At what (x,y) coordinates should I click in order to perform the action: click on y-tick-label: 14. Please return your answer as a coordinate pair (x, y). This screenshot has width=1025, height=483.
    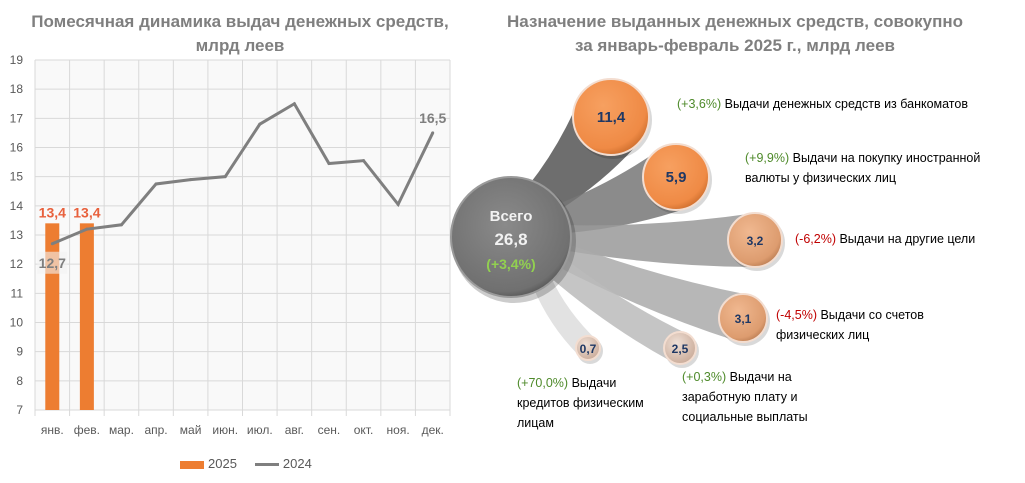
    Looking at the image, I should click on (17, 206).